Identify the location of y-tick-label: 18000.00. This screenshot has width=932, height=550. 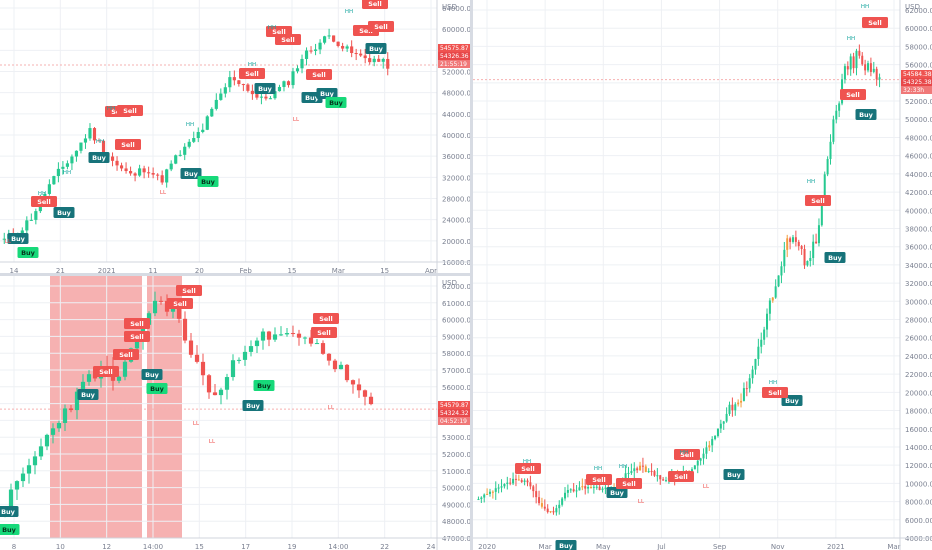
(918, 412).